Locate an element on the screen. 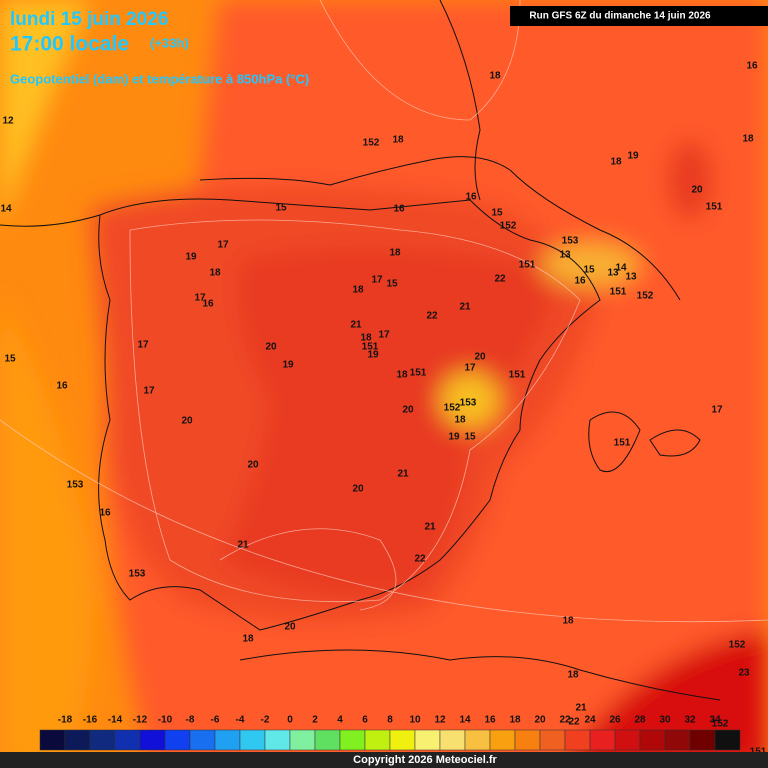 This screenshot has width=768, height=768. colorbar-label: -4 is located at coordinates (240, 720).